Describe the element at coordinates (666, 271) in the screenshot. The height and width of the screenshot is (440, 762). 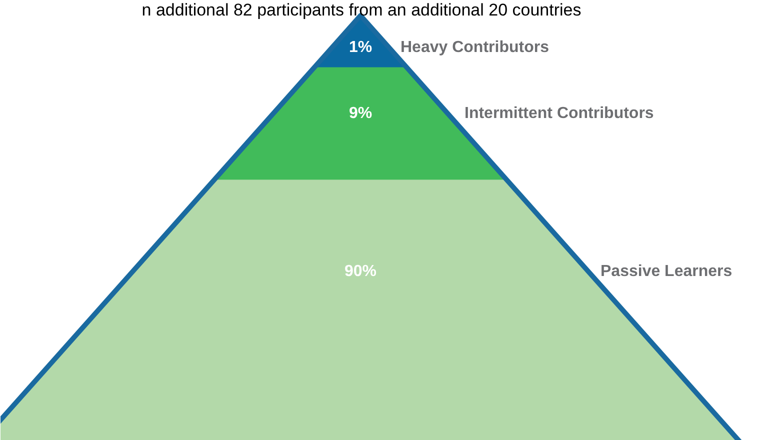
I see `category-label: Passive Learners` at that location.